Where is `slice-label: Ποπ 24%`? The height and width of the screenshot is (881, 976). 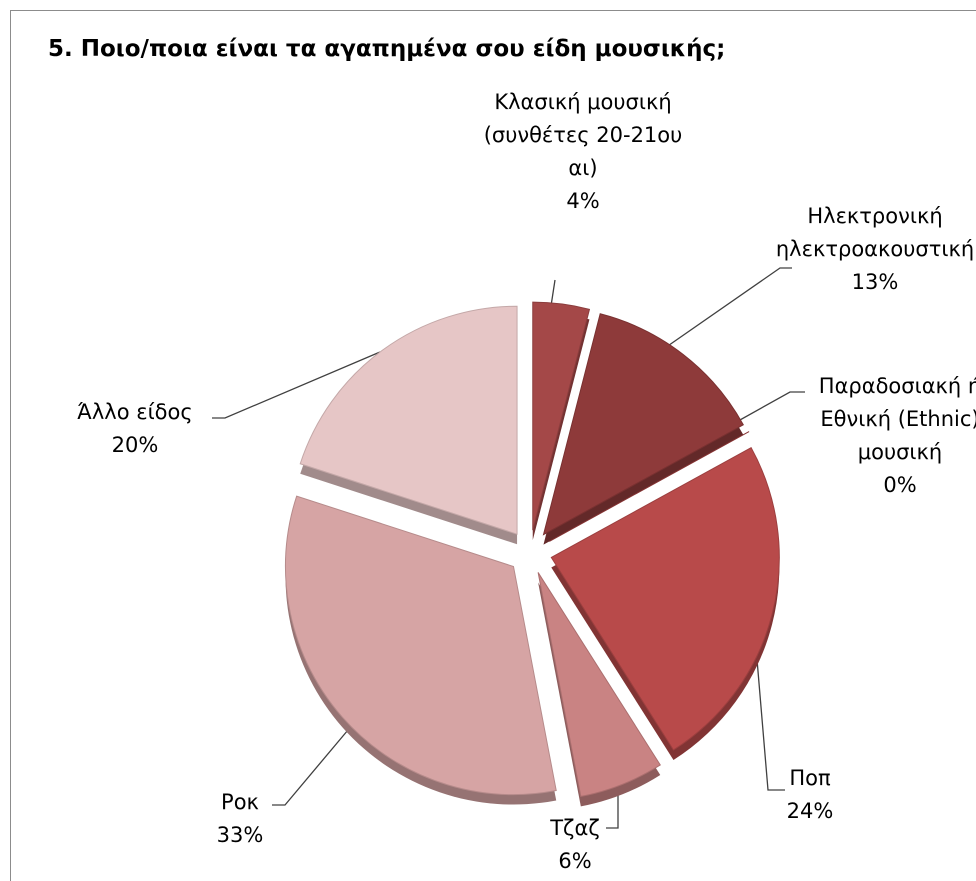
slice-label: Ποπ 24% is located at coordinates (810, 795).